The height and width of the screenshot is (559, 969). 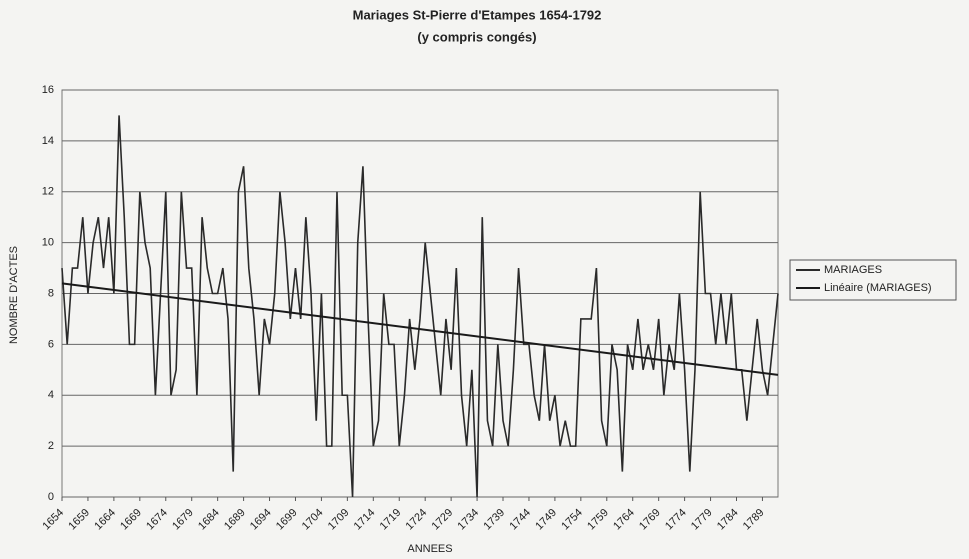 I want to click on legend-label: MARIAGES, so click(x=853, y=270).